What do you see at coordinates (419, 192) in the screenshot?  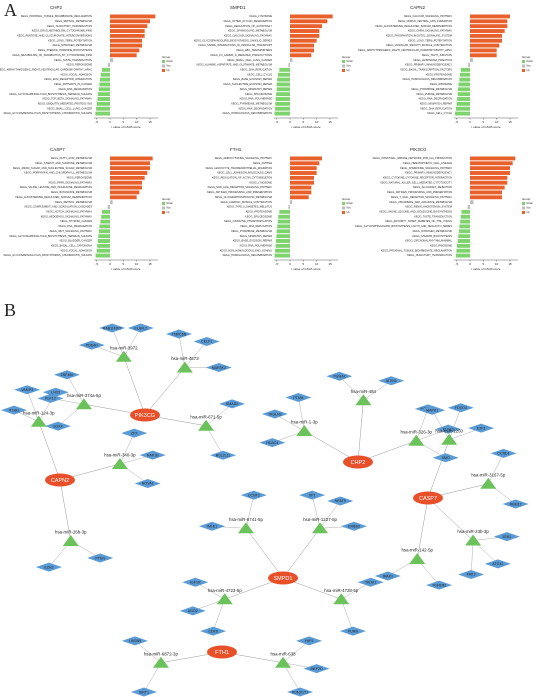 I see `category-label: KEGG_ANTIGEN_PROCESSING_AND_PRESENTATION` at bounding box center [419, 192].